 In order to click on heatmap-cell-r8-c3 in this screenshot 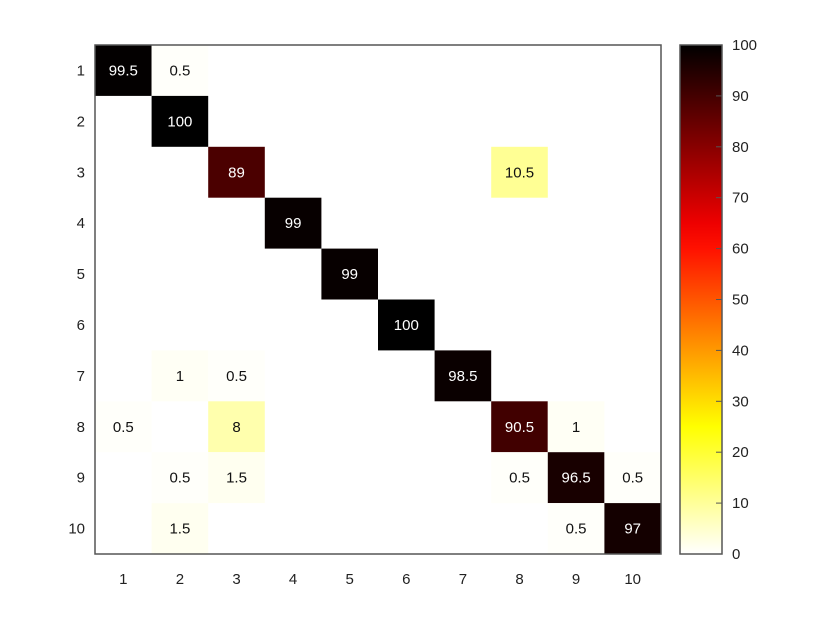, I will do `click(236, 427)`.